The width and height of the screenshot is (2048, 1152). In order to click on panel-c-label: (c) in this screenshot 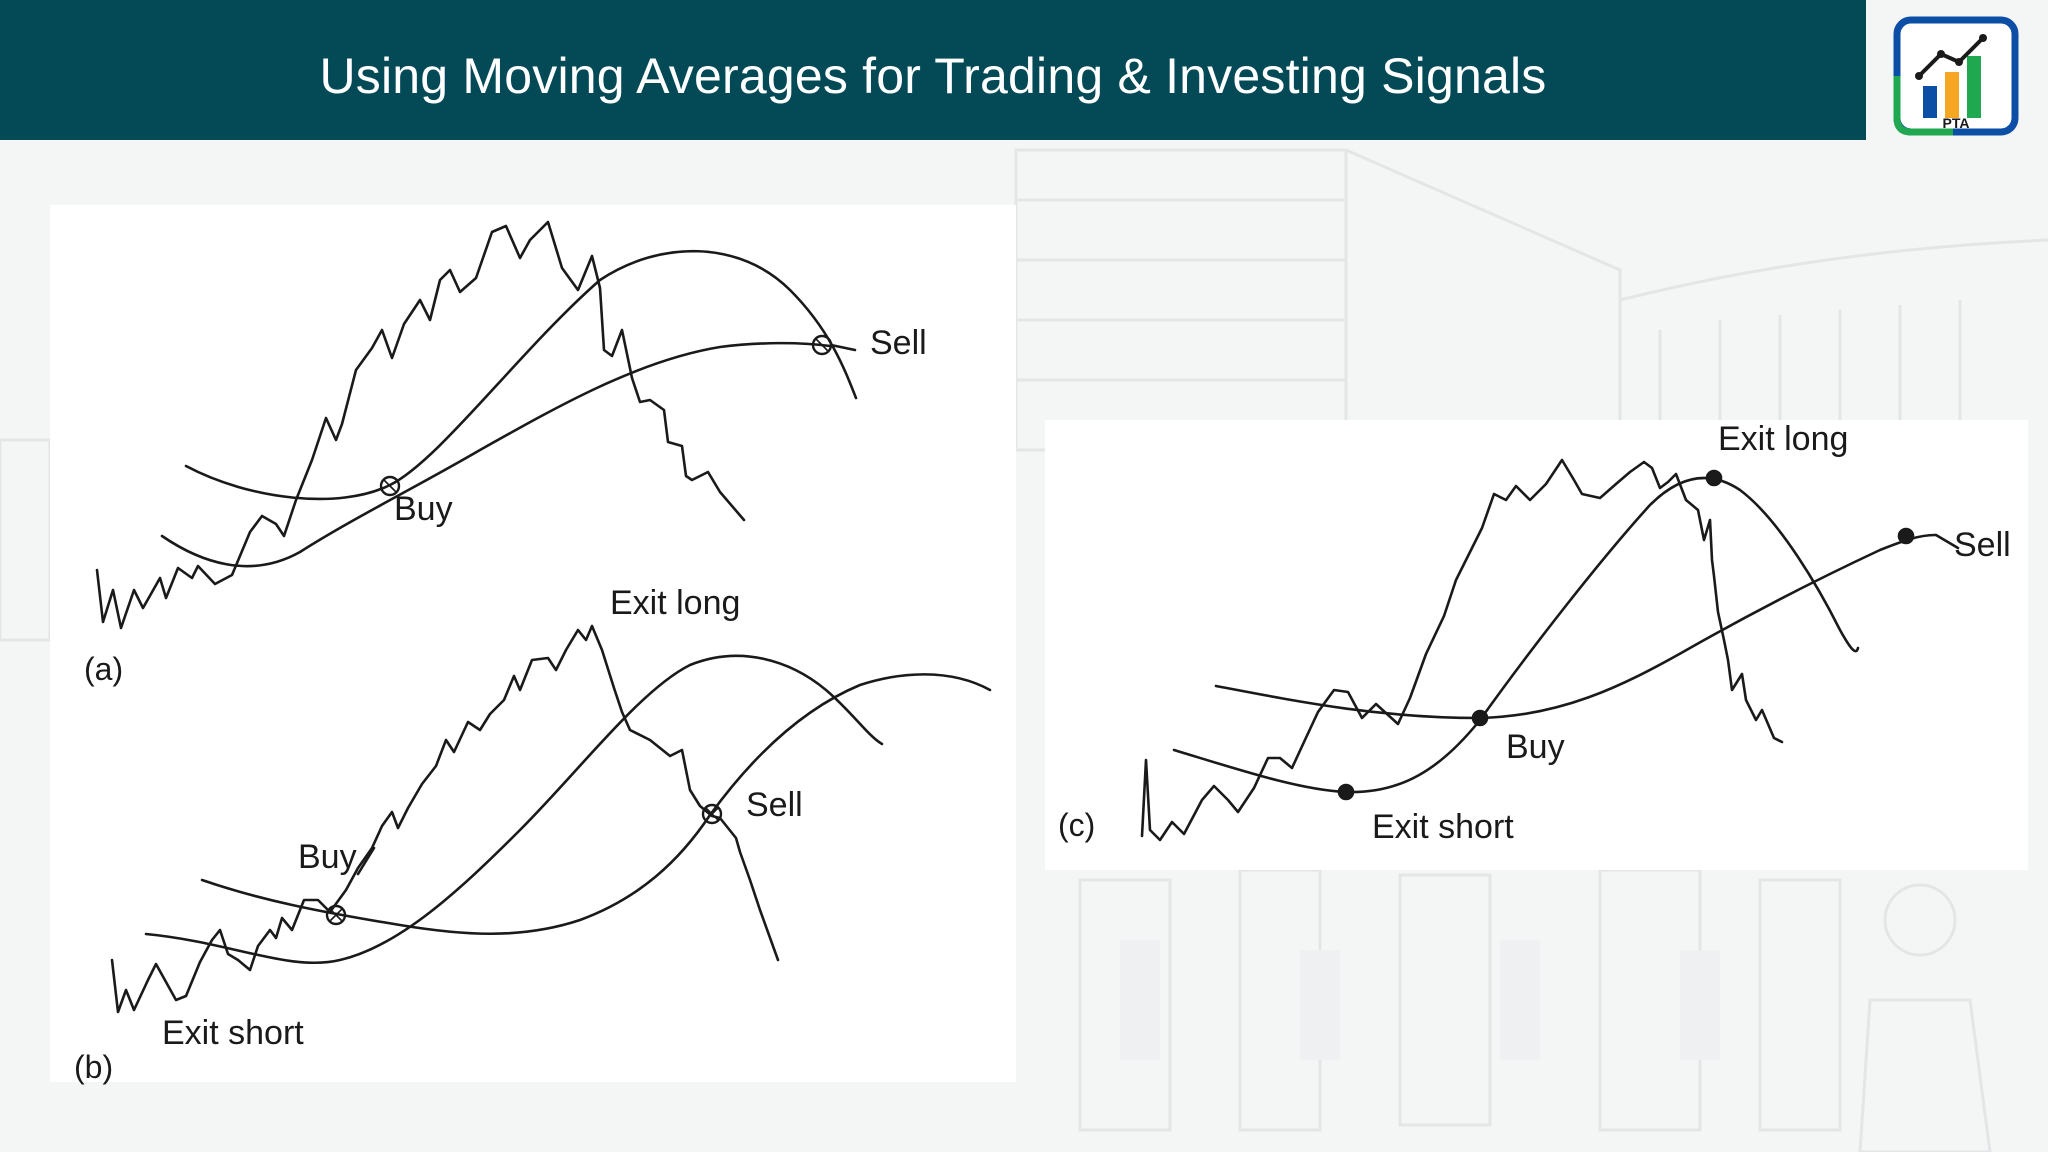, I will do `click(1076, 825)`.